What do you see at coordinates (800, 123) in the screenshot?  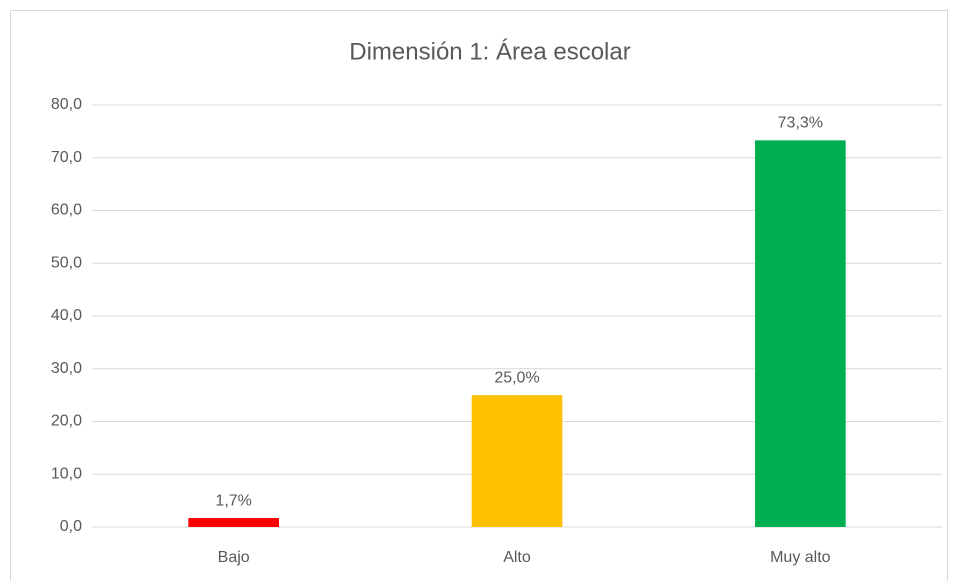 I see `data-label: 73,3%` at bounding box center [800, 123].